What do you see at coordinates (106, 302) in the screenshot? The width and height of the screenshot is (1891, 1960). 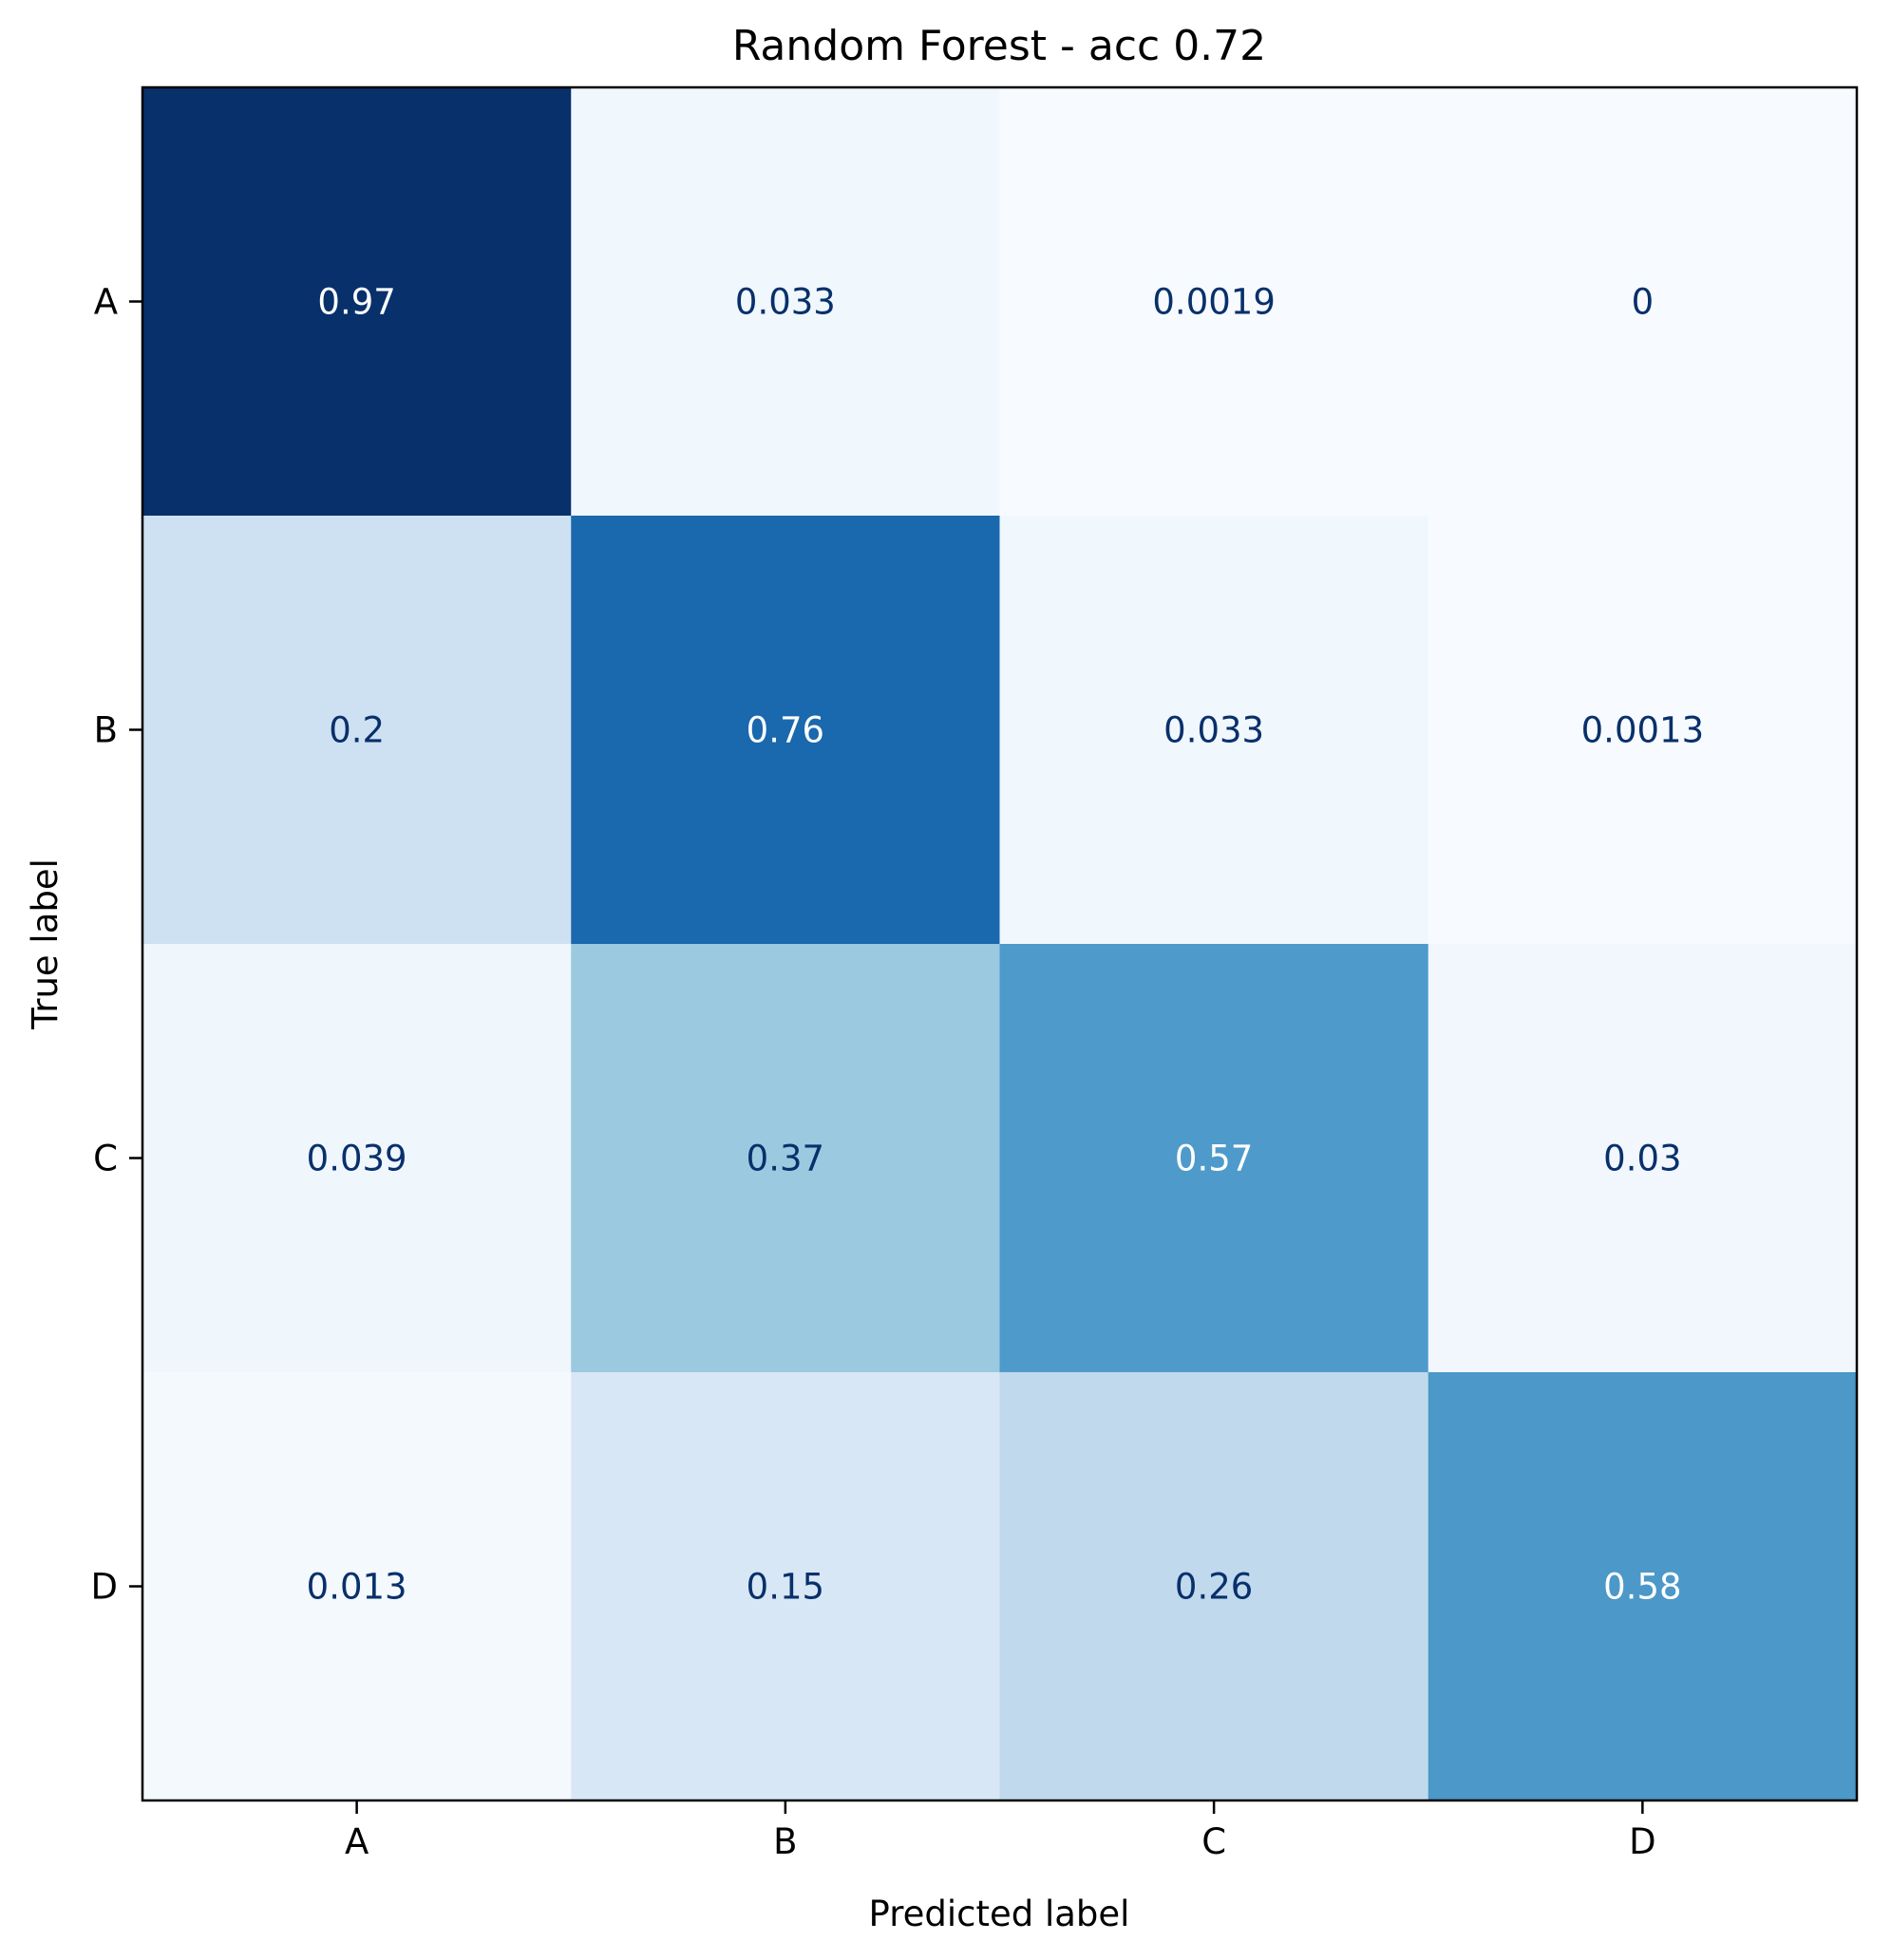 I see `y-tick-label: A` at bounding box center [106, 302].